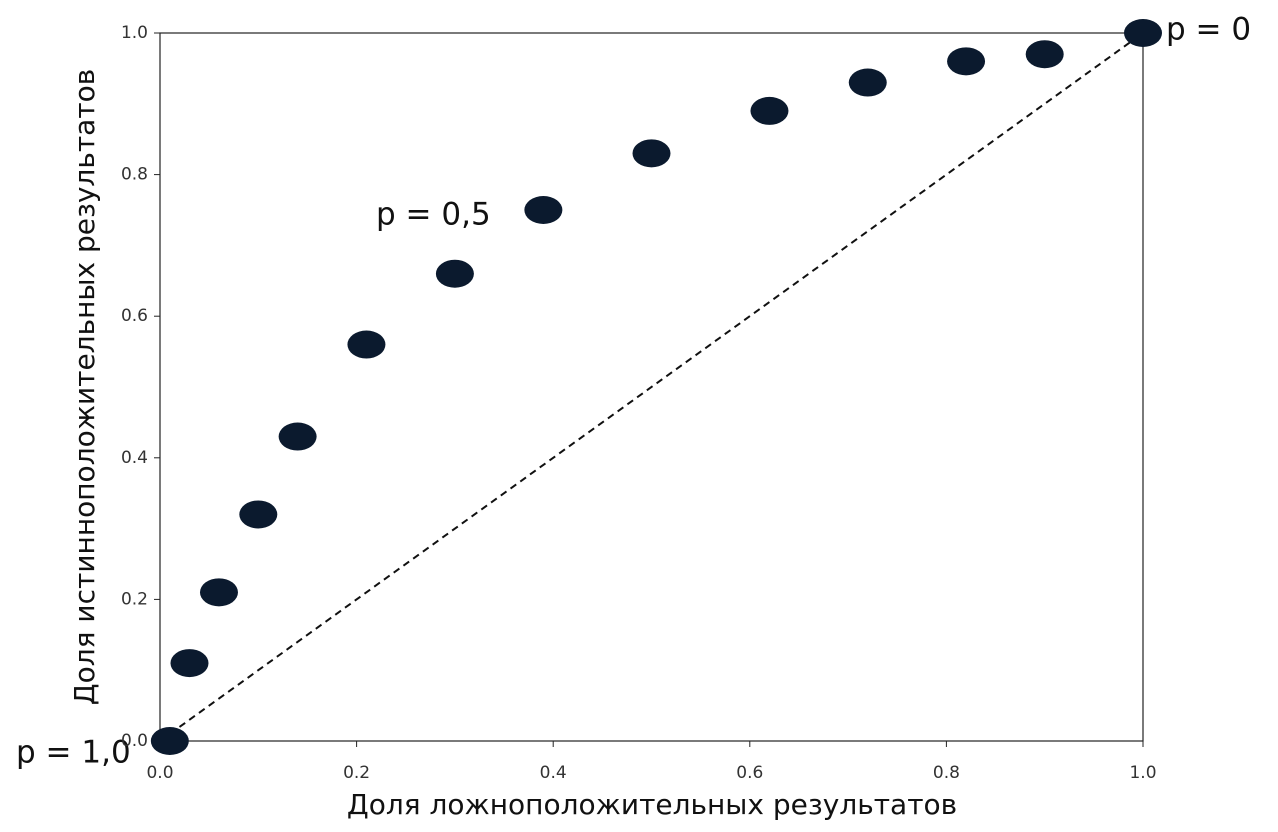  What do you see at coordinates (84, 387) in the screenshot?
I see `y-axis-label: Доля истинноположительных результатов` at bounding box center [84, 387].